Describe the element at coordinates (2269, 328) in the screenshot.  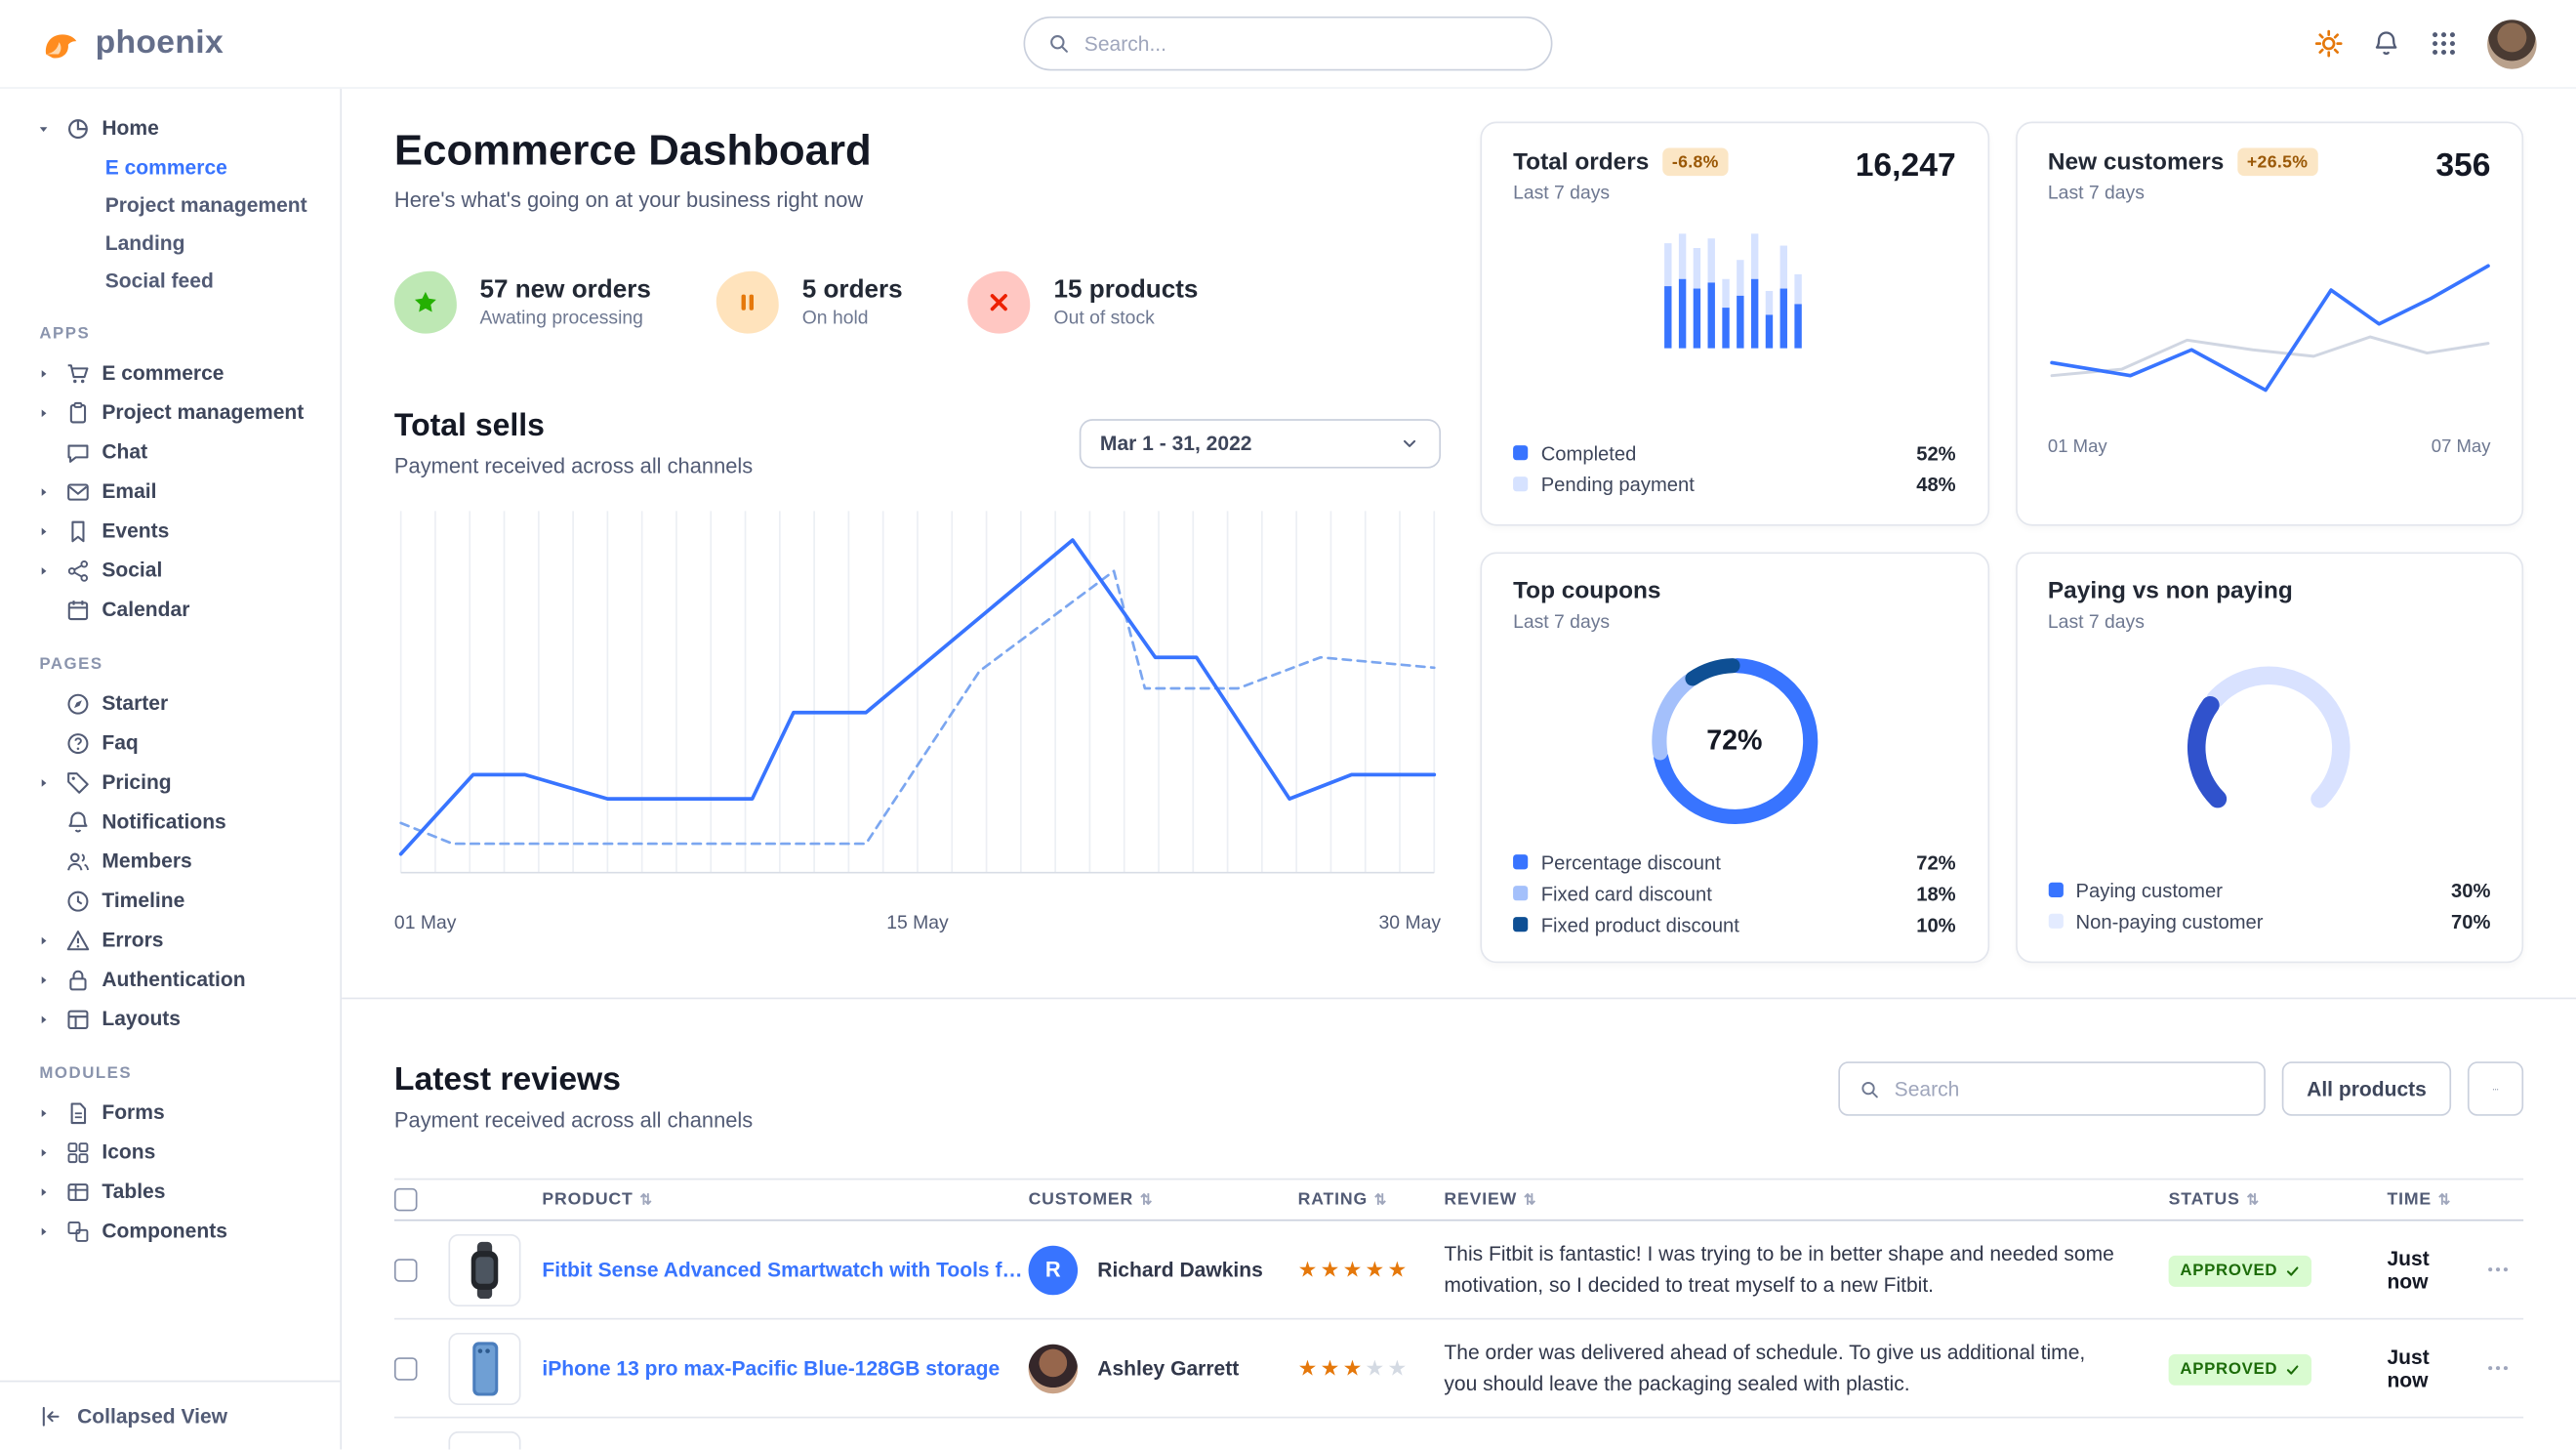
I see `new-customers-line-chart` at that location.